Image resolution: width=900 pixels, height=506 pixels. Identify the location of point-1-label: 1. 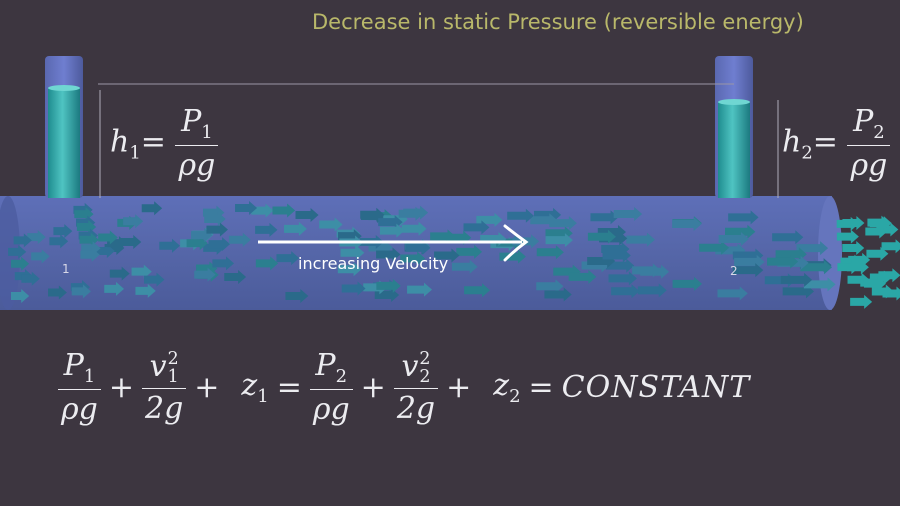
(66, 269).